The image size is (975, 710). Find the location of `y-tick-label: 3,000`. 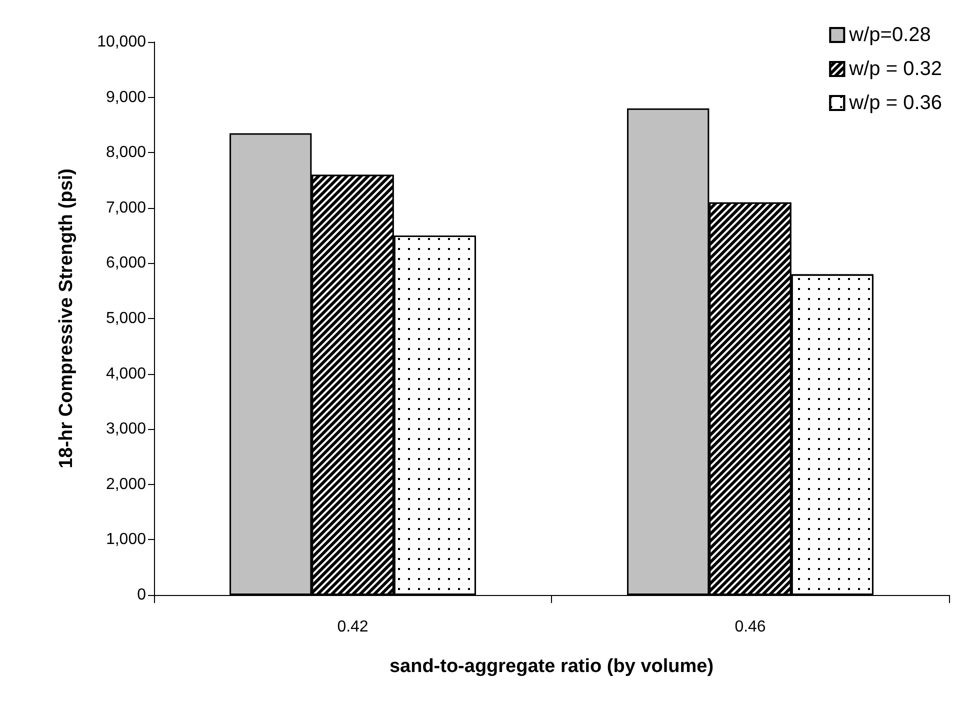

y-tick-label: 3,000 is located at coordinates (126, 429).